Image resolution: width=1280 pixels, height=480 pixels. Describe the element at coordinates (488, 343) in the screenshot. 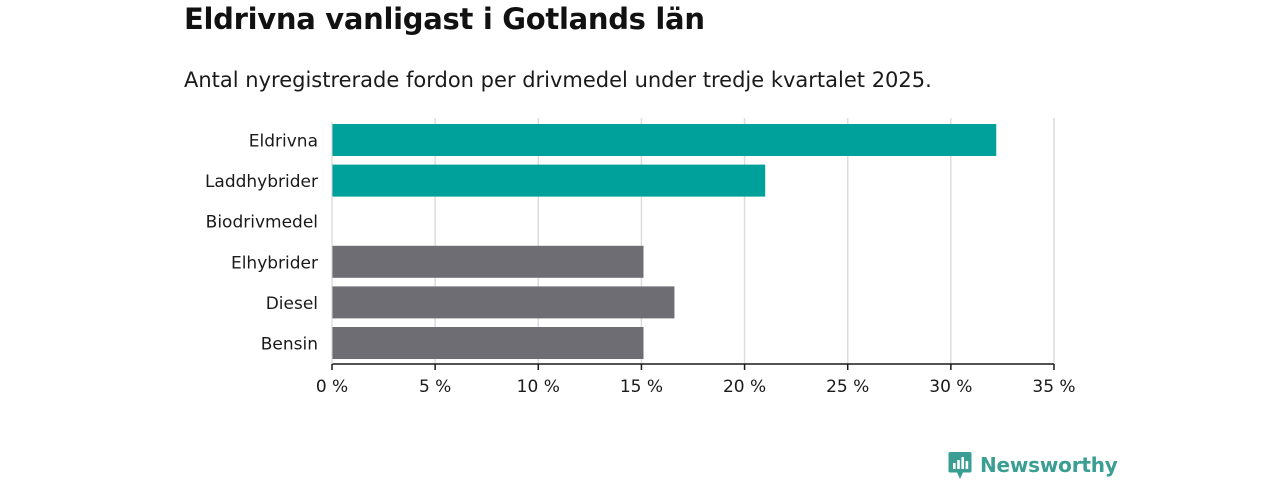

I see `bar-bensin` at that location.